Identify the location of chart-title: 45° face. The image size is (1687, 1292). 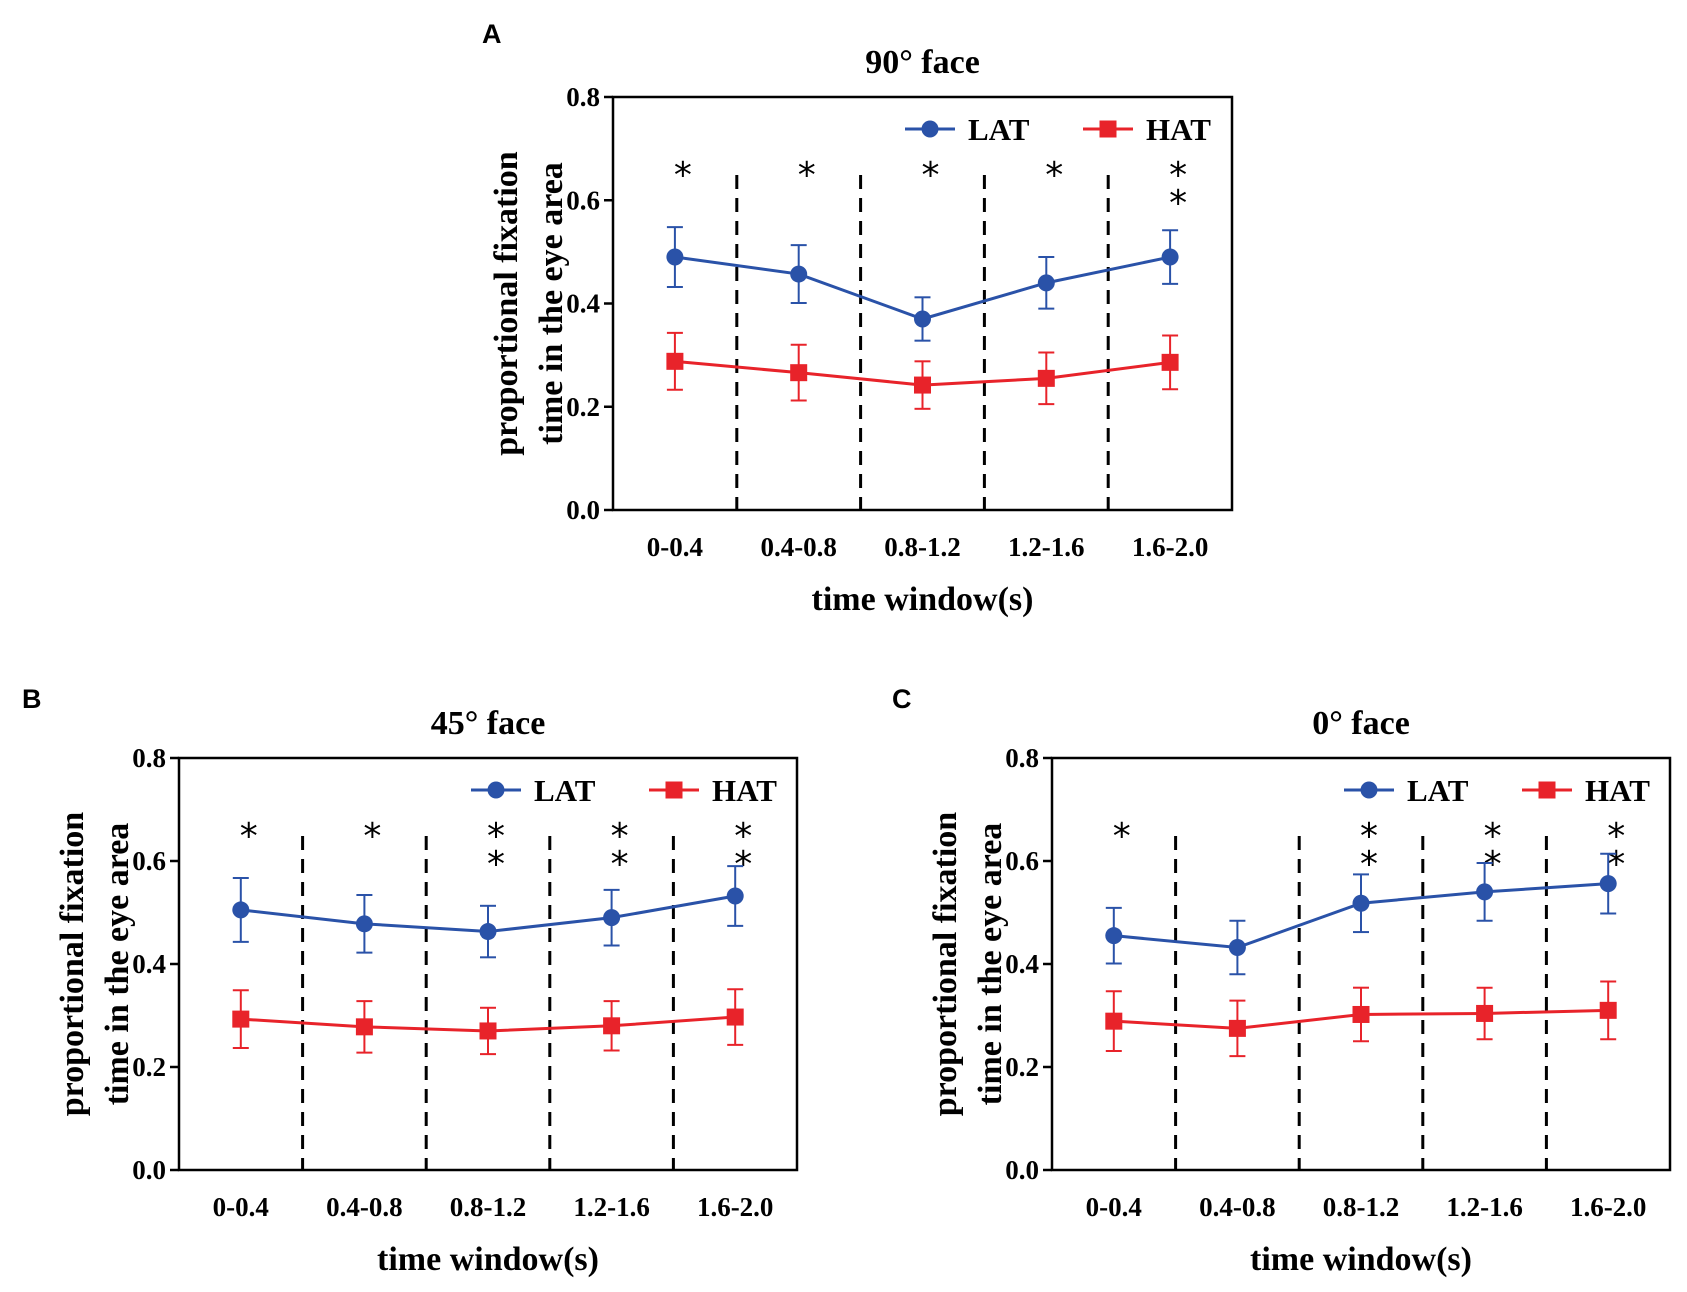
(488, 723).